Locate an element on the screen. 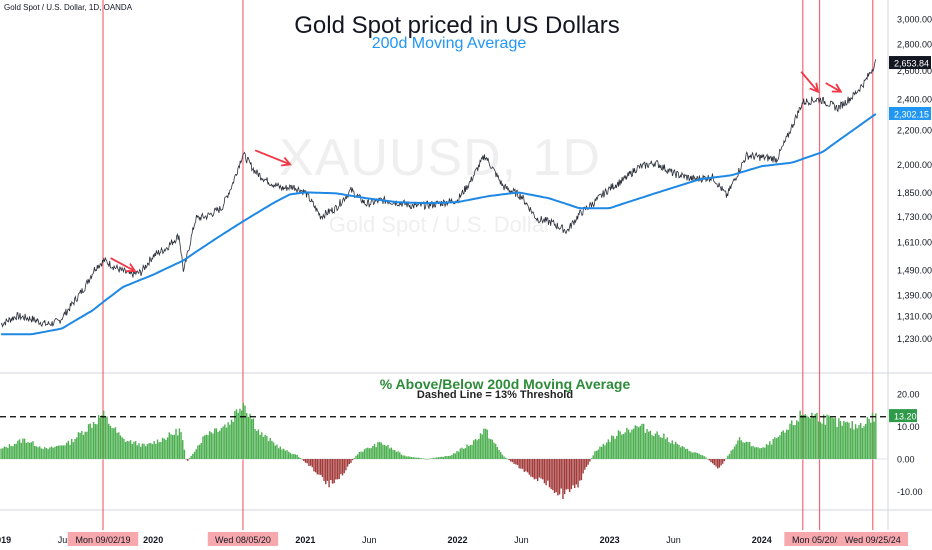 The width and height of the screenshot is (932, 550). chart-subtitle: 200d Moving Average is located at coordinates (449, 43).